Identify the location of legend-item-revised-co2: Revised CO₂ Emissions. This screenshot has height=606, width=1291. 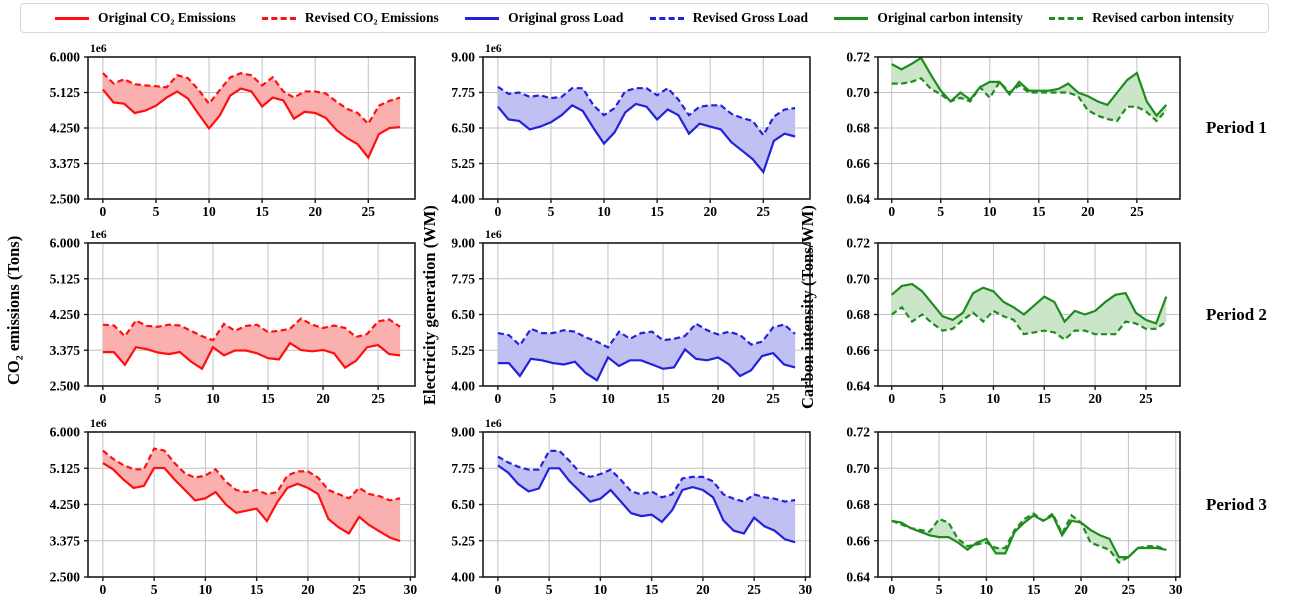
(350, 18).